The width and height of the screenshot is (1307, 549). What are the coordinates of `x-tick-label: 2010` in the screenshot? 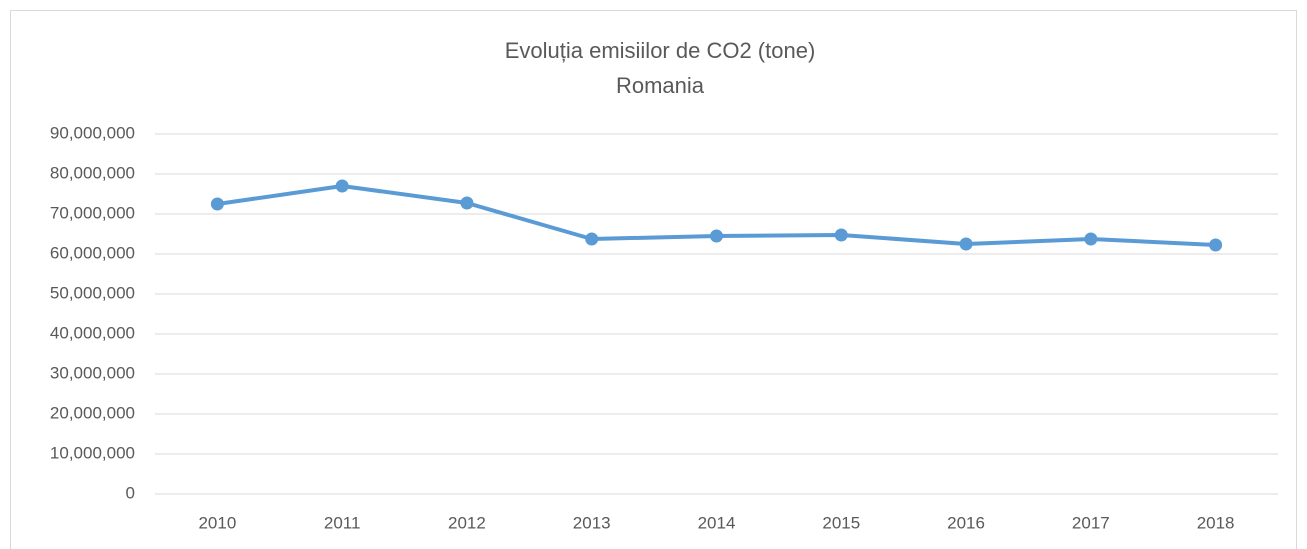 It's located at (217, 522).